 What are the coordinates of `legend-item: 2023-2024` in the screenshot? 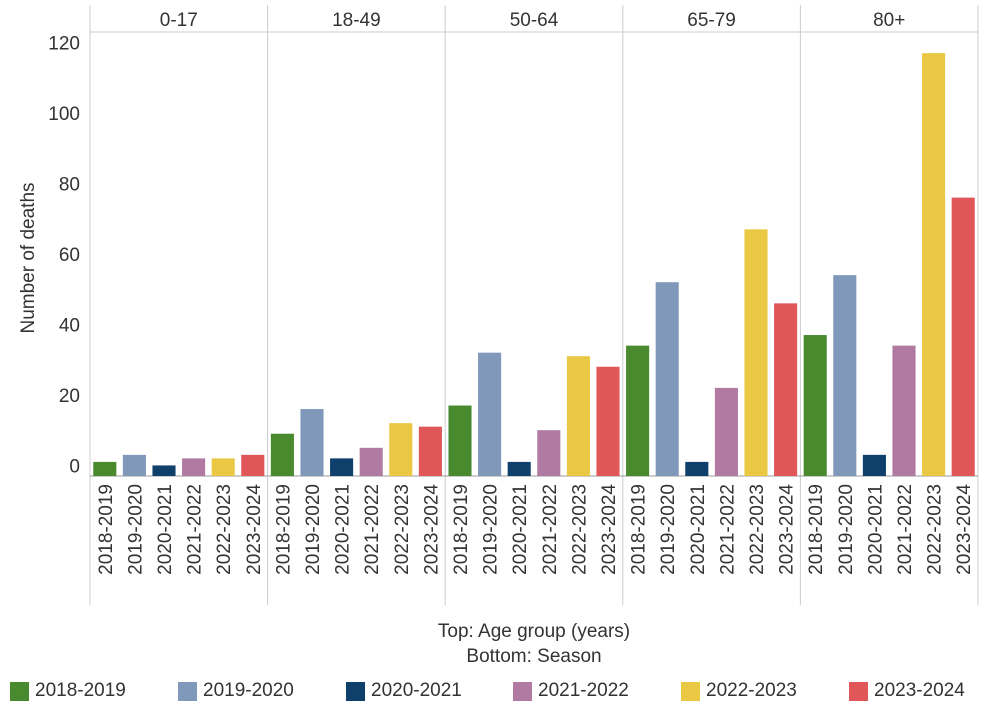 It's located at (907, 691).